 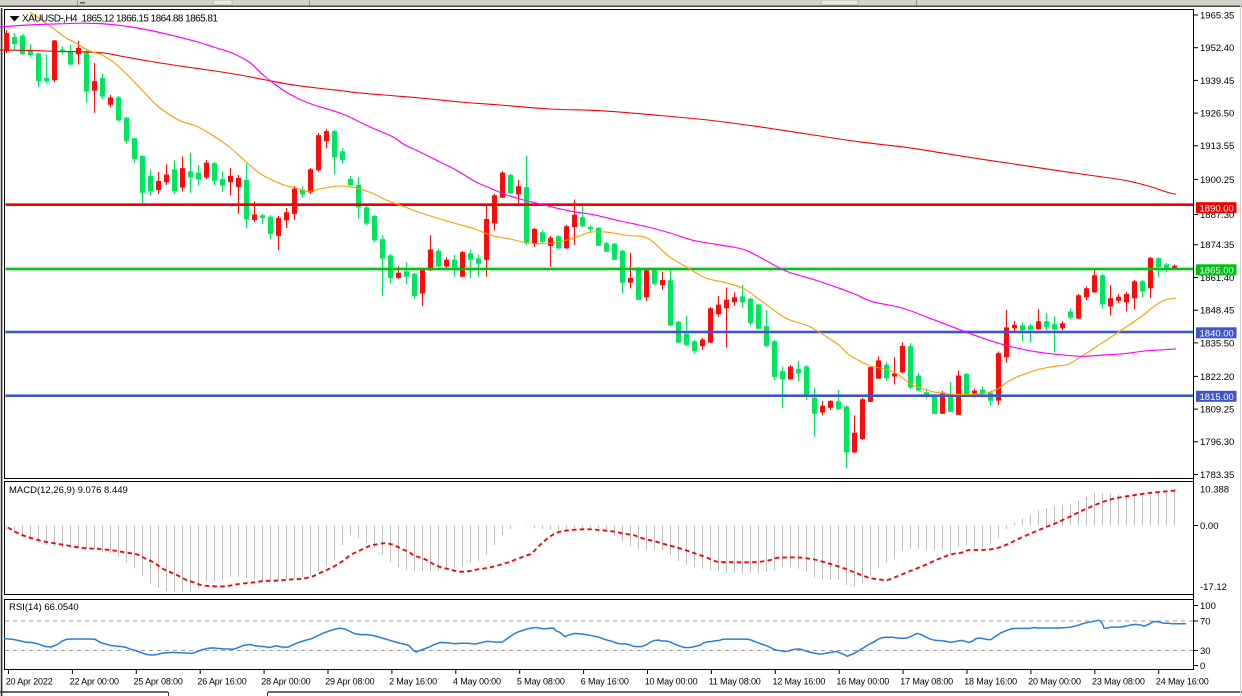 I want to click on svg-text: 1865.00, so click(x=1217, y=270).